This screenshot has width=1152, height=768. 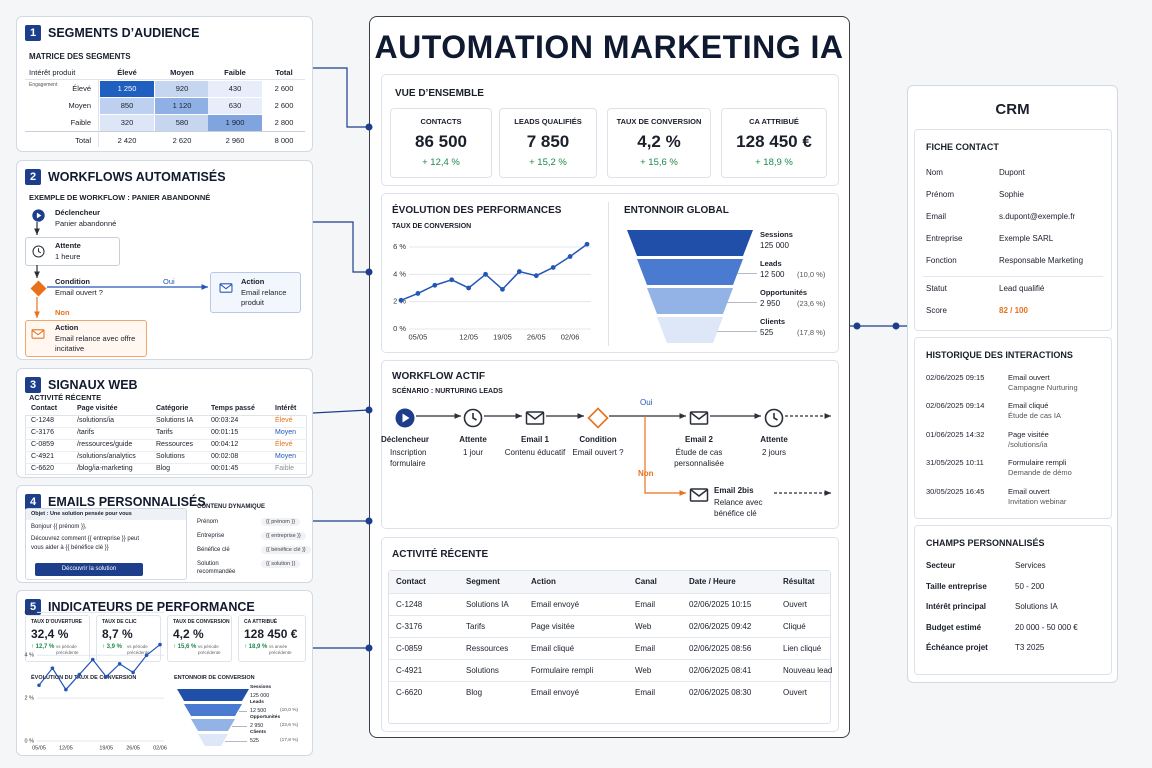 What do you see at coordinates (406, 418) in the screenshot?
I see `icon-triangle` at bounding box center [406, 418].